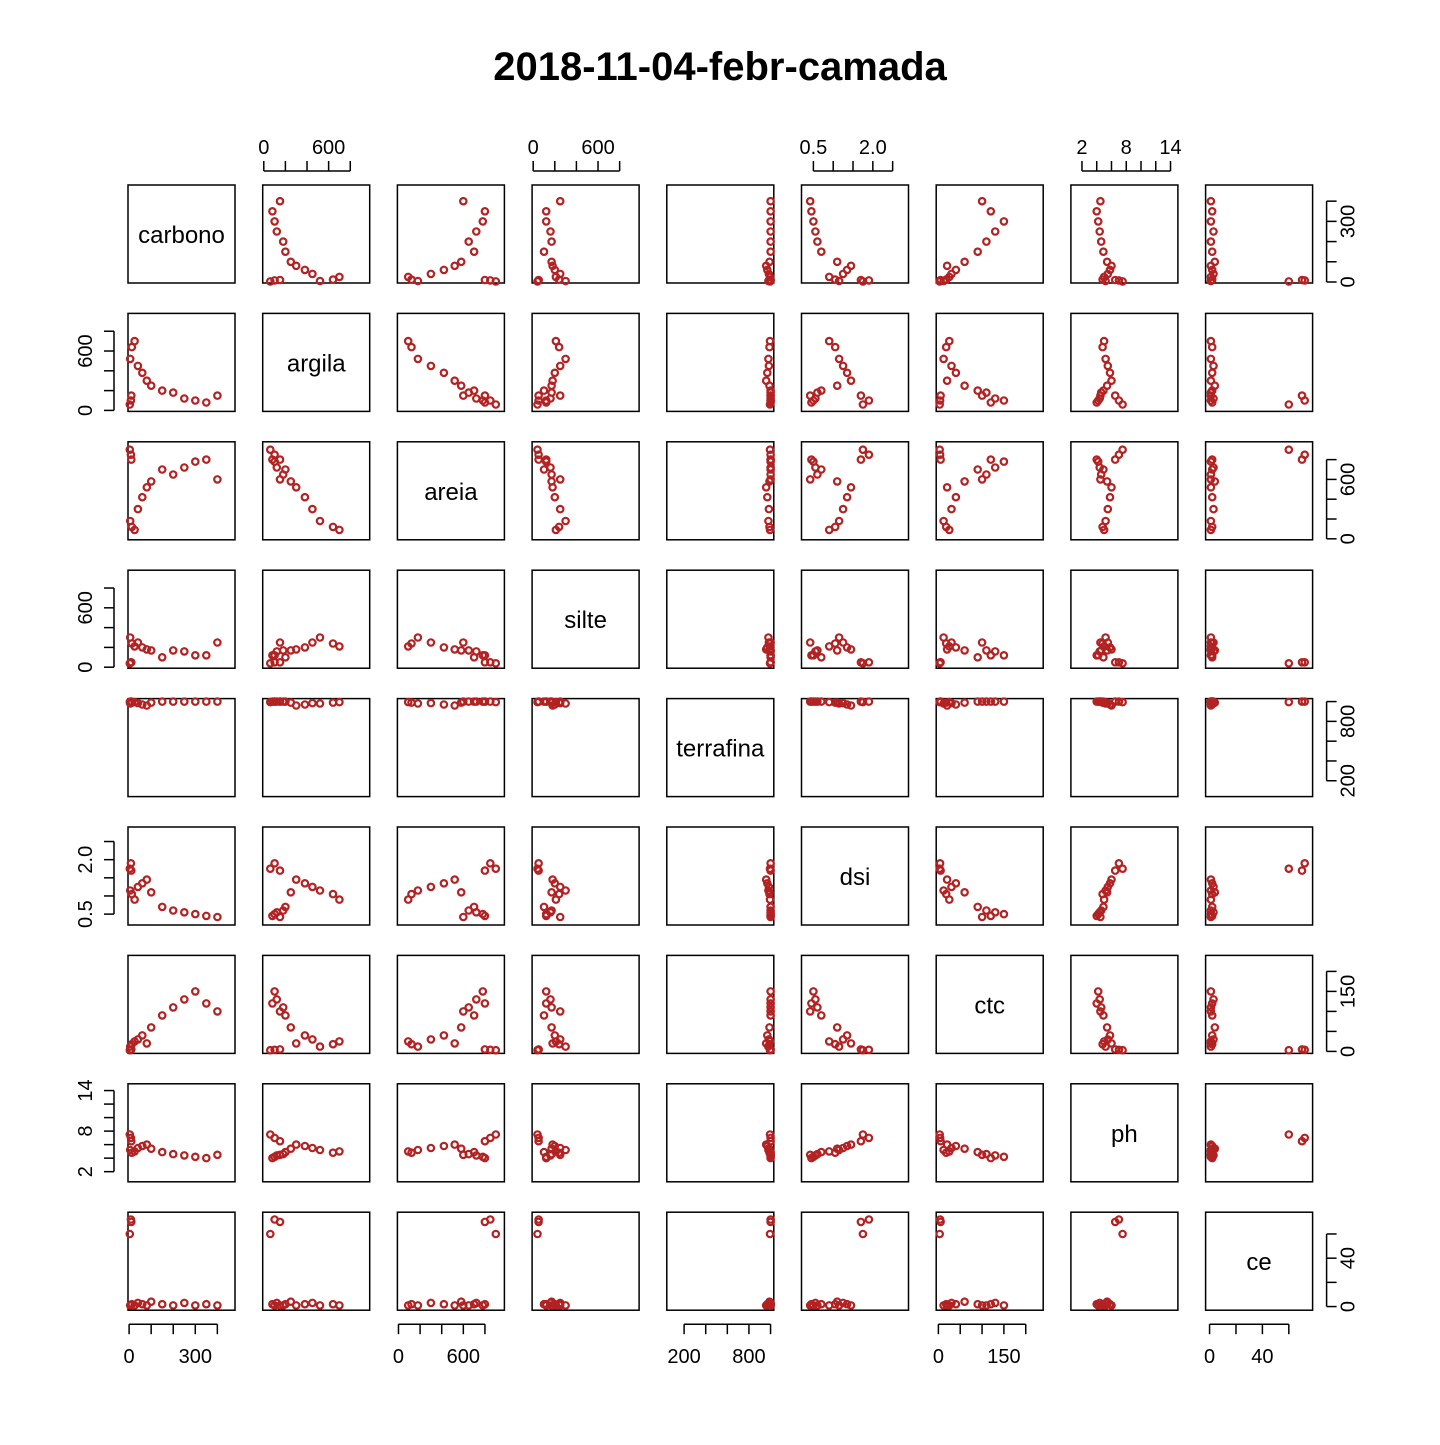 This screenshot has height=1445, width=1440. Describe the element at coordinates (1209, 1357) in the screenshot. I see `x-tick-label: 0` at that location.